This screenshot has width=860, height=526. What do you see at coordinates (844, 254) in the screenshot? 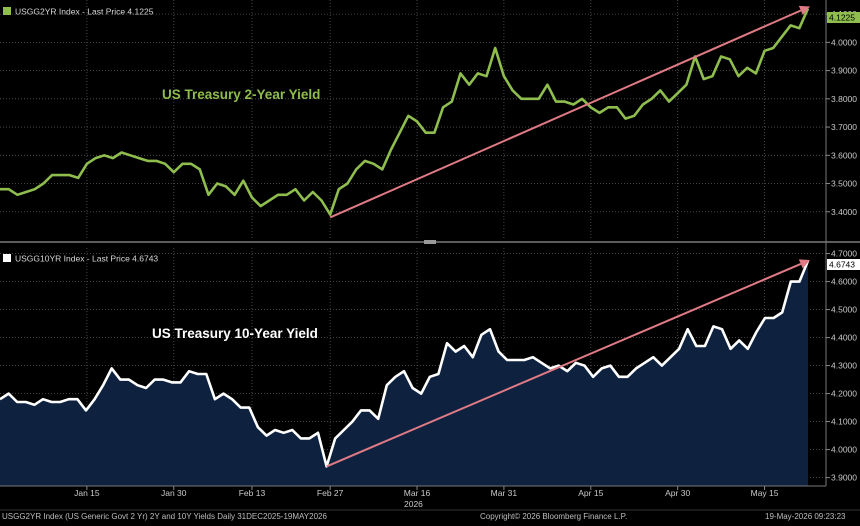
I see `y-tick-label: 4.7000` at bounding box center [844, 254].